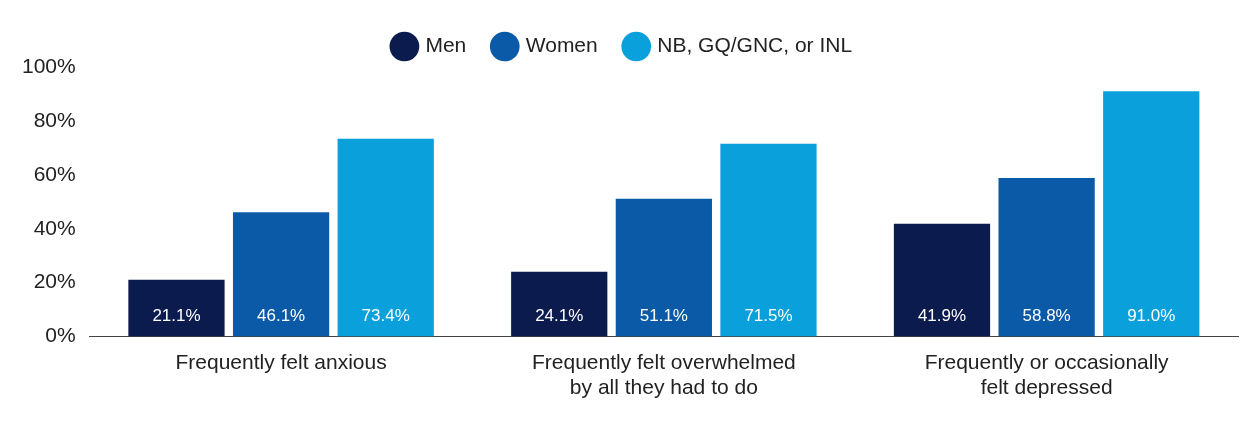 This screenshot has width=1250, height=423. What do you see at coordinates (559, 316) in the screenshot?
I see `data-label: 24.1%` at bounding box center [559, 316].